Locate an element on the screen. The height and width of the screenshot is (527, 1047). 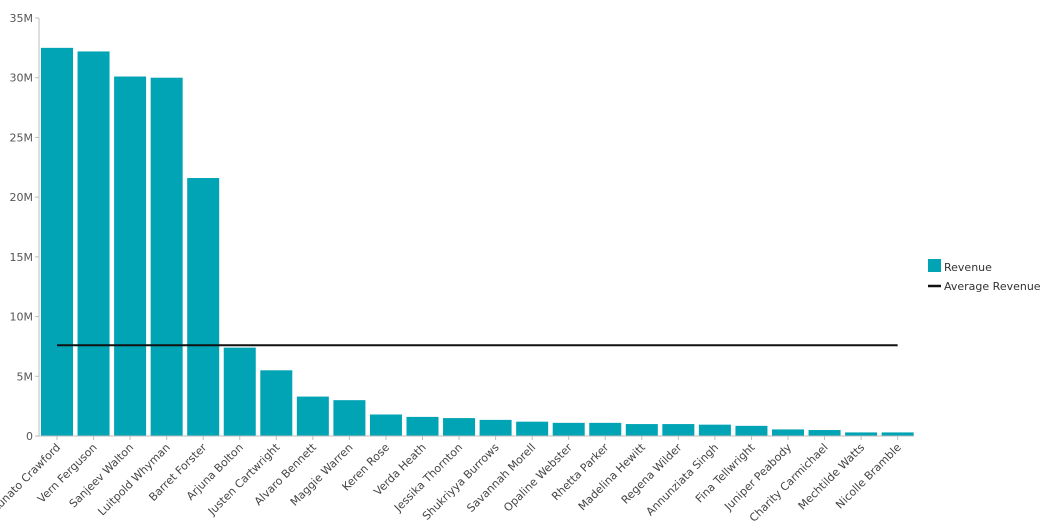
legend-swatch-revenue is located at coordinates (934, 265).